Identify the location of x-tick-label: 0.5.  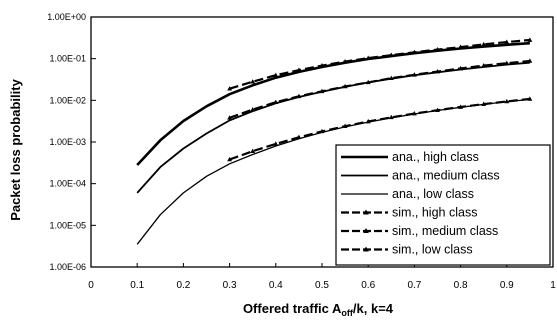
(322, 285).